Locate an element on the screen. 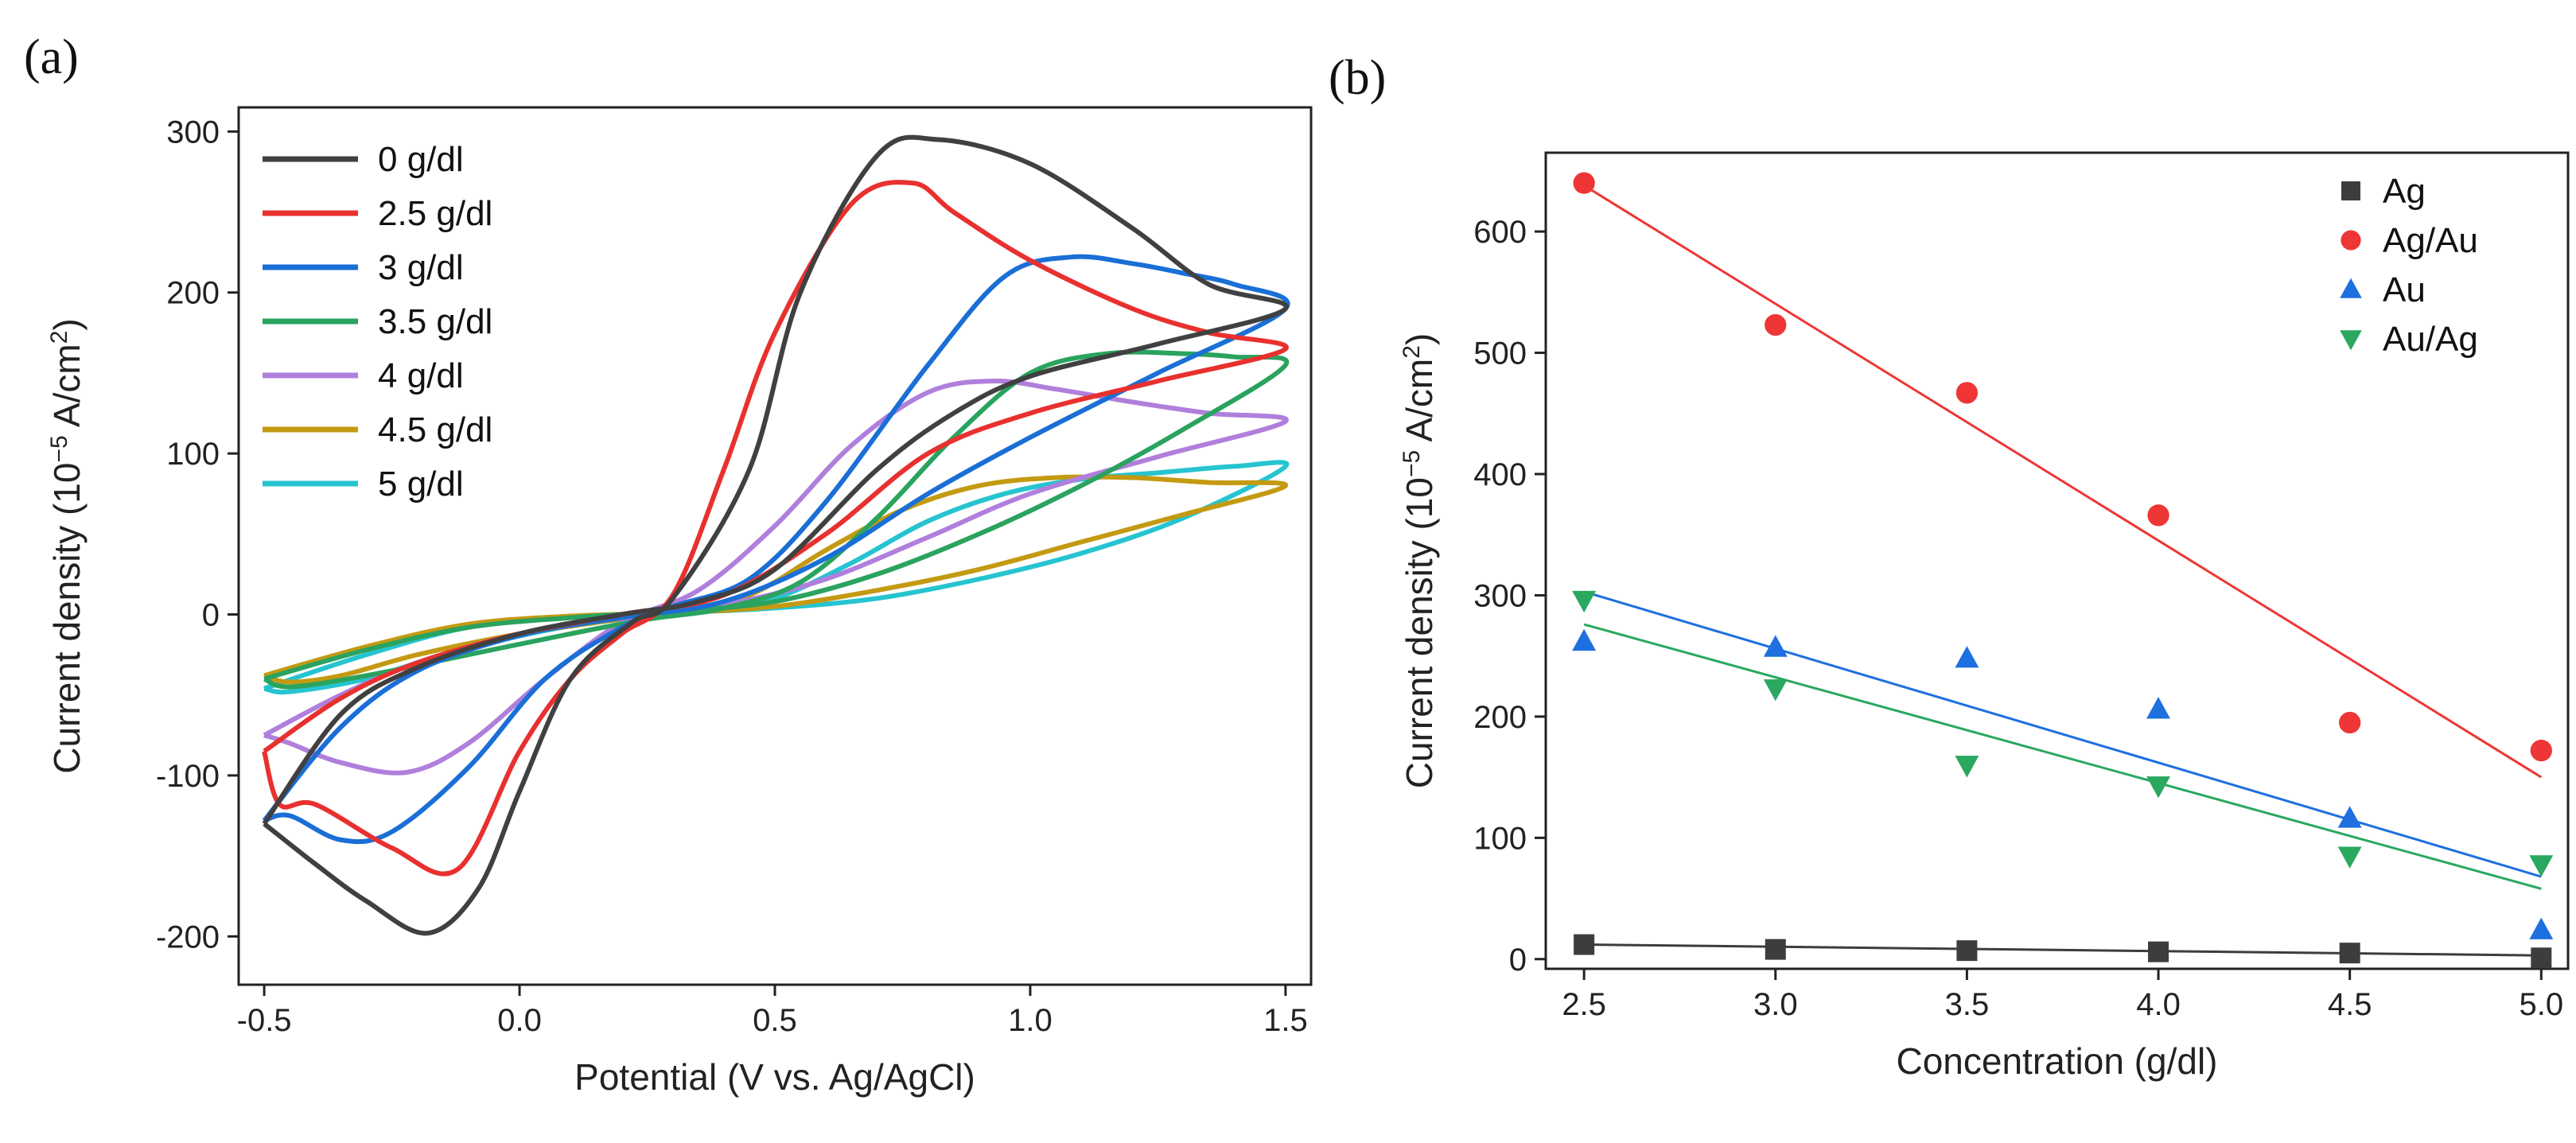 Image resolution: width=2576 pixels, height=1143 pixels. cv-legend-label: 2.5 g/dl is located at coordinates (435, 213).